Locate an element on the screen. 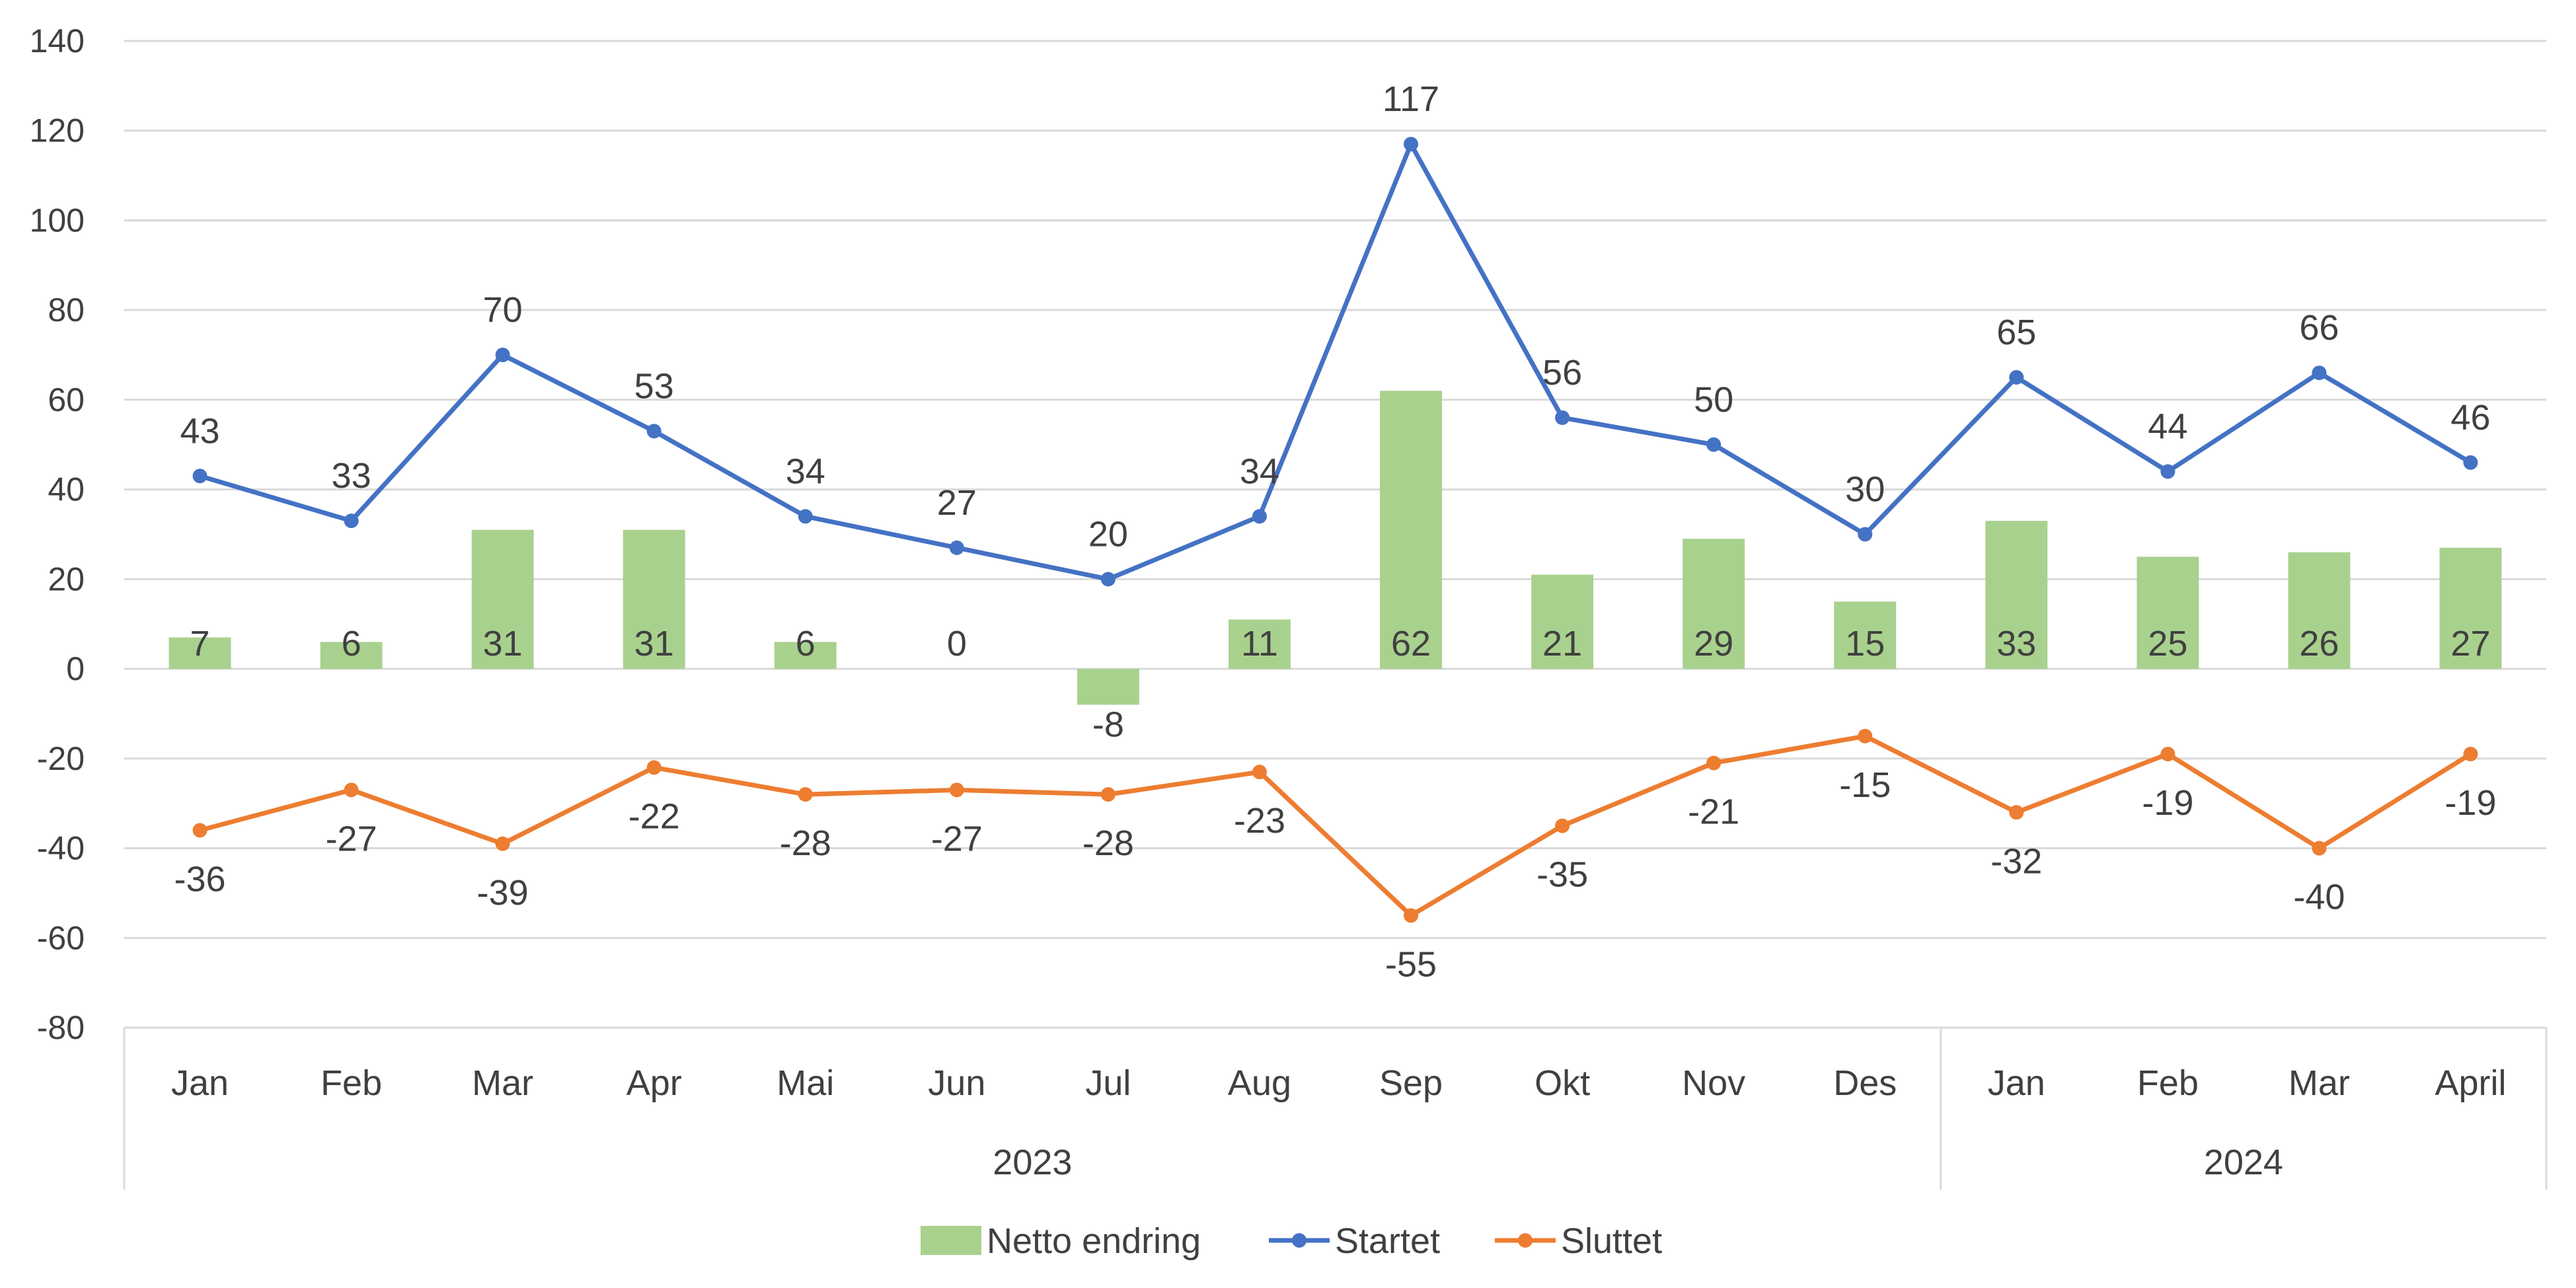 This screenshot has height=1288, width=2576. line-data-label: -27 is located at coordinates (957, 838).